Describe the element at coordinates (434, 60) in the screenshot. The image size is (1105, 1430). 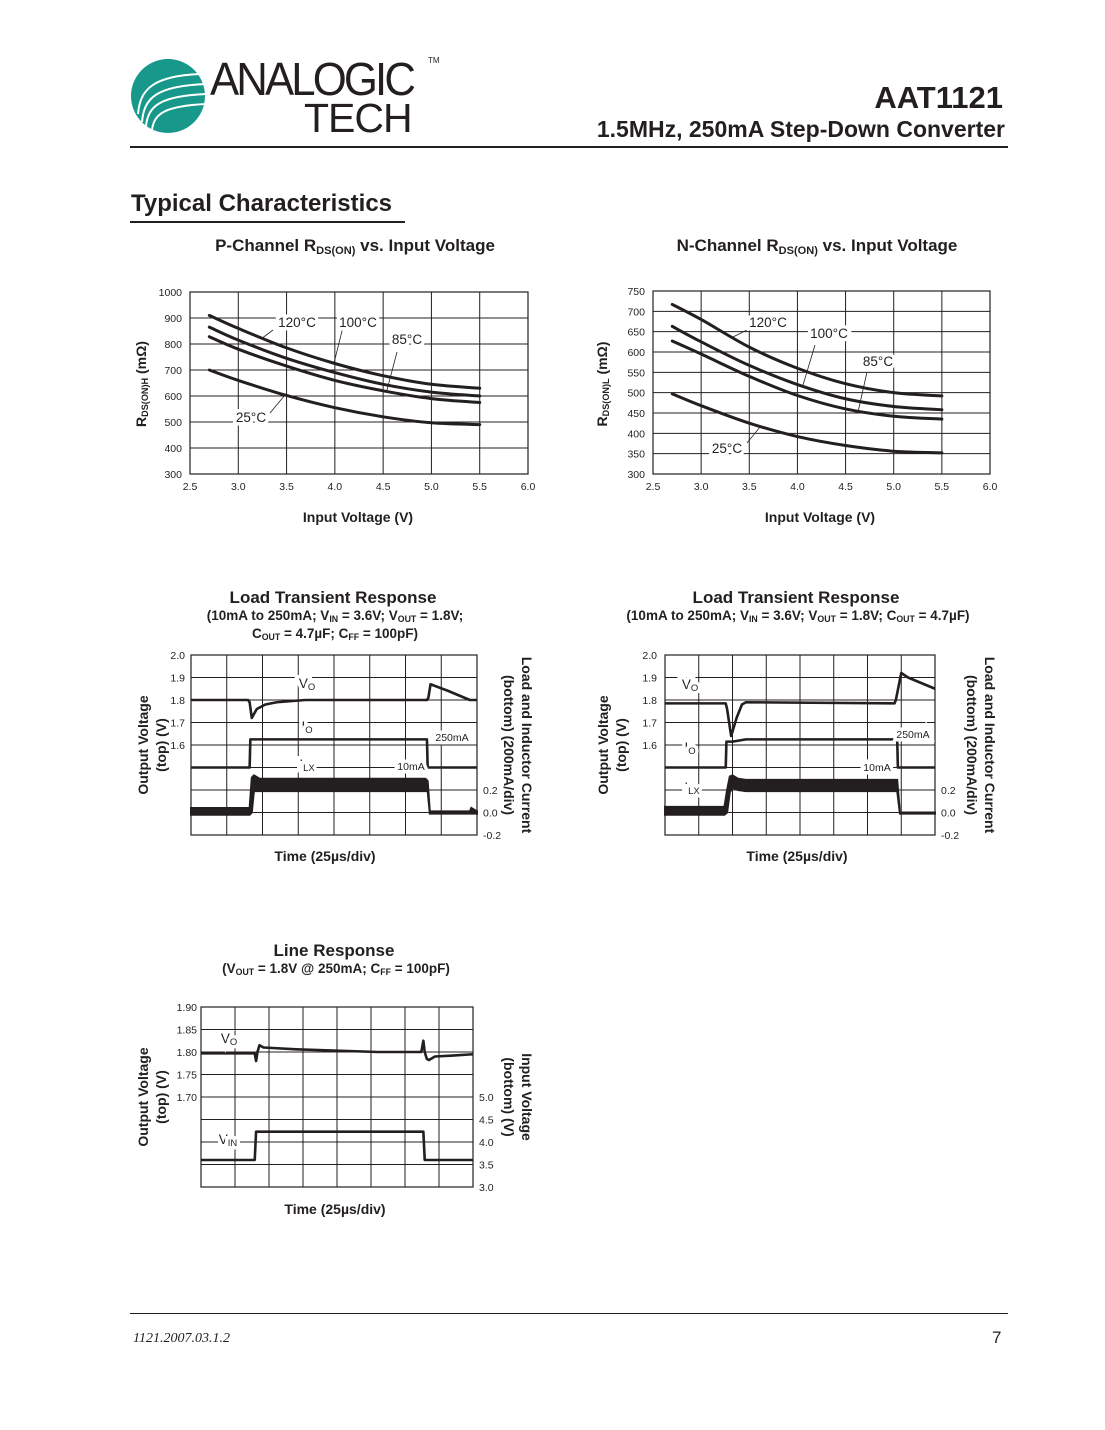
I see `logo-trademark: TM` at that location.